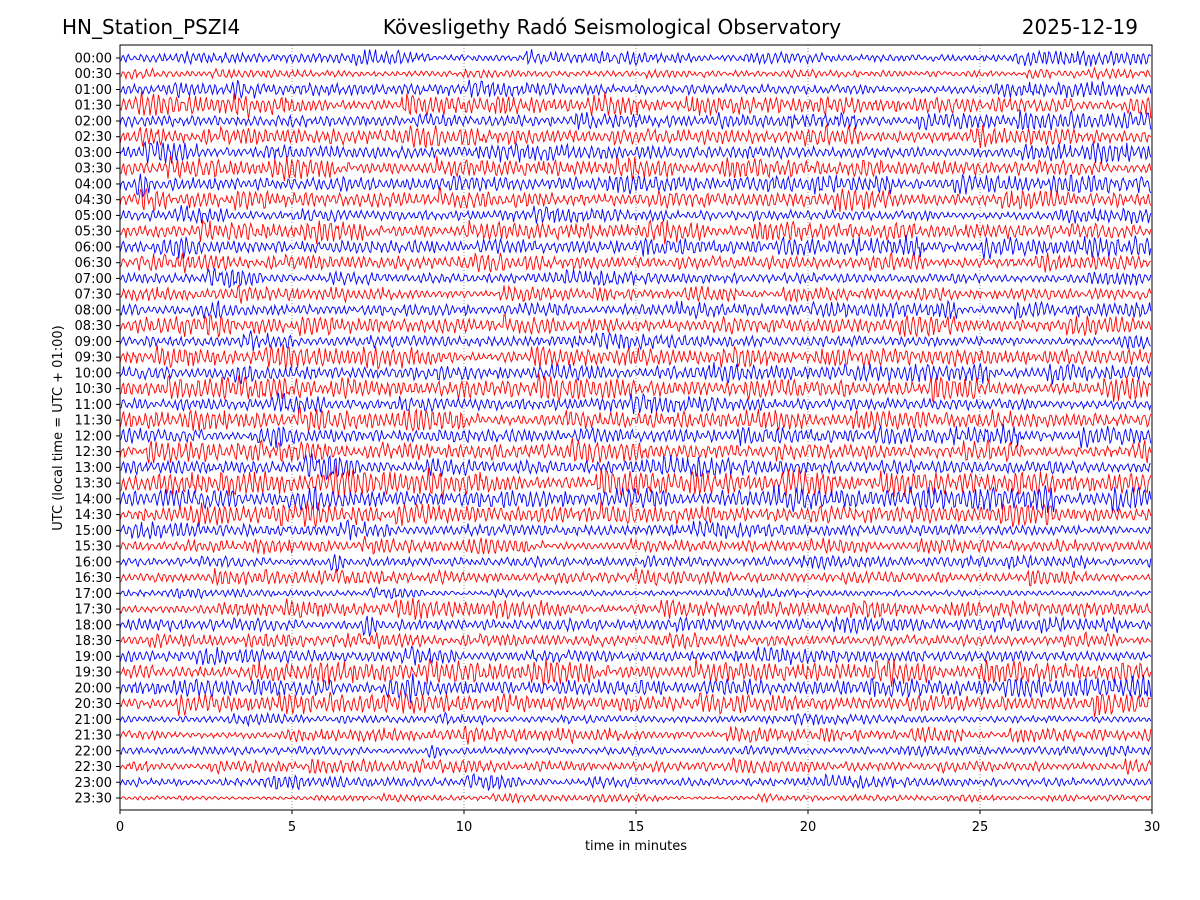 The width and height of the screenshot is (1200, 900). Describe the element at coordinates (93, 121) in the screenshot. I see `y-tick-label: 02:00` at that location.